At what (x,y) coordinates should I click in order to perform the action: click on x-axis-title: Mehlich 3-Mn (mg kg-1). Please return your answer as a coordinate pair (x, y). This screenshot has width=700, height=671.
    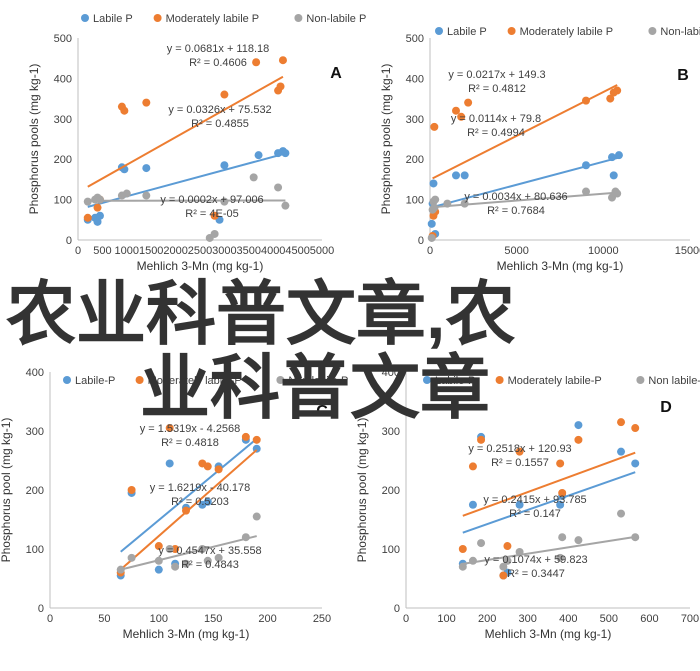
    Looking at the image, I should click on (186, 634).